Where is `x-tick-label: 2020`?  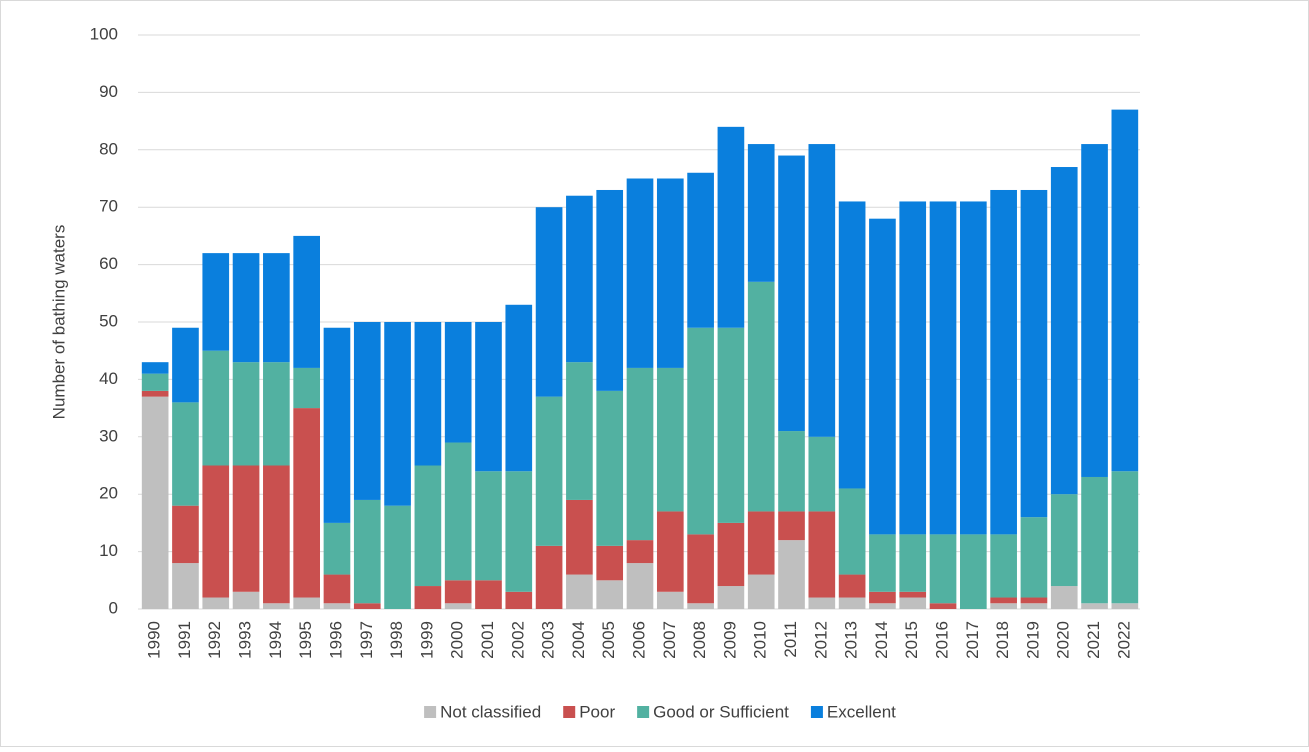 x-tick-label: 2020 is located at coordinates (1063, 640).